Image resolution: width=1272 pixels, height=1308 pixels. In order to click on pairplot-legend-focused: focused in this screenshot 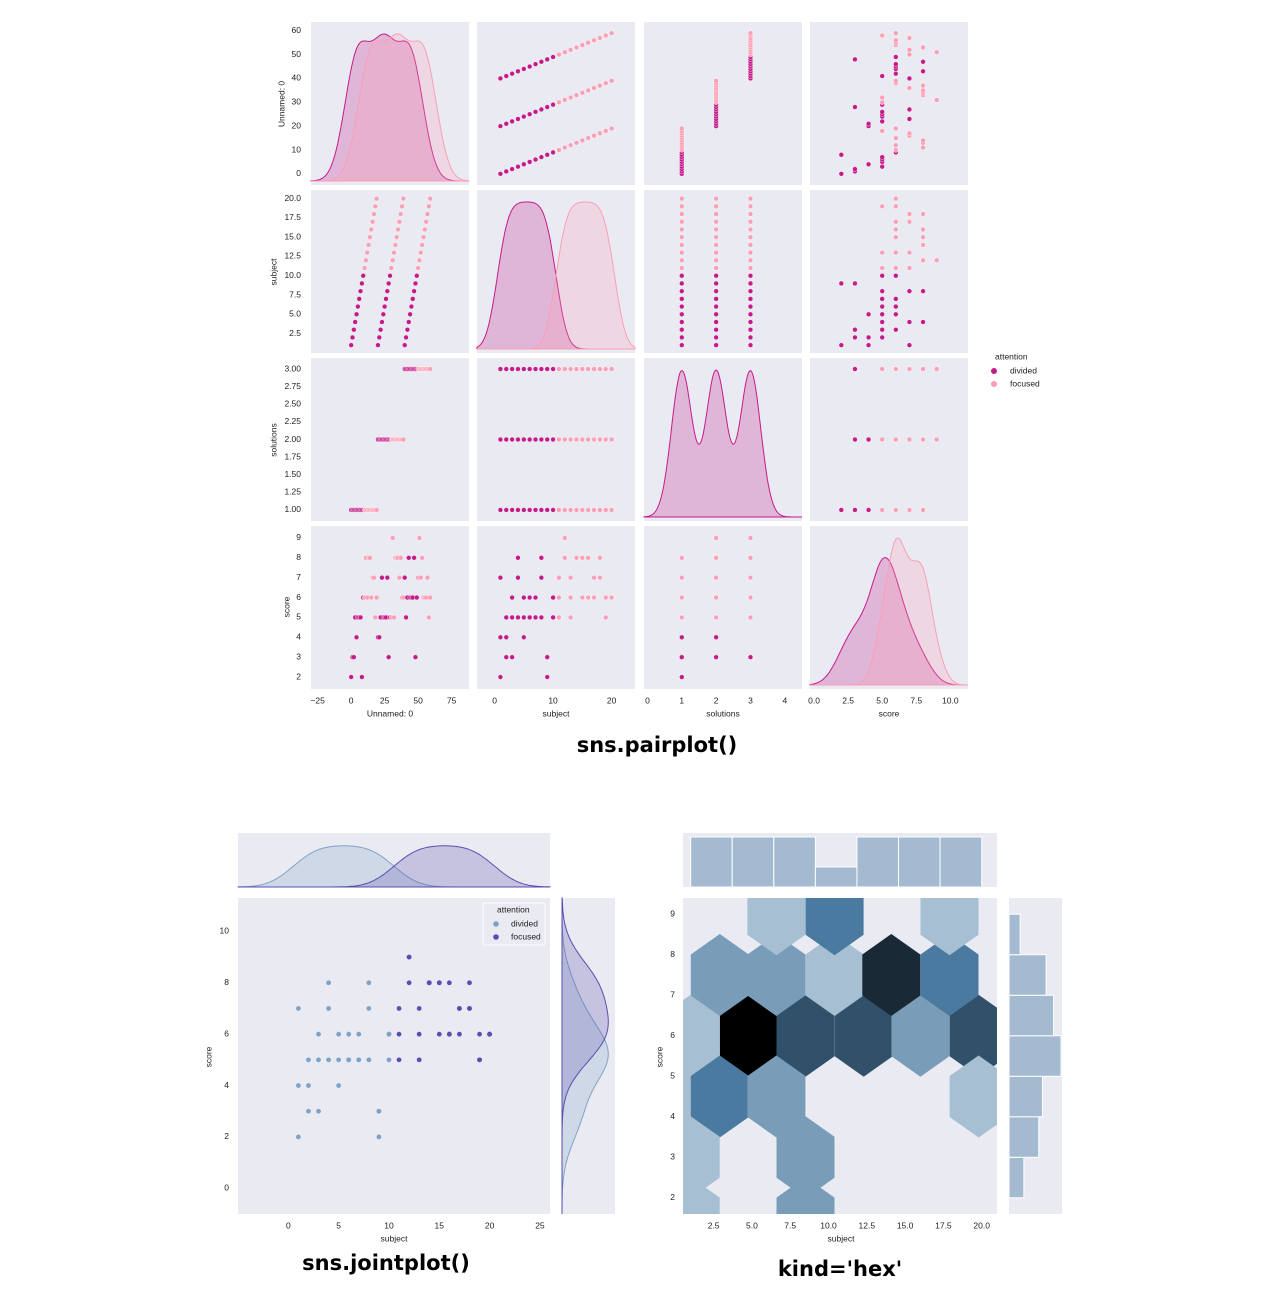, I will do `click(1025, 383)`.